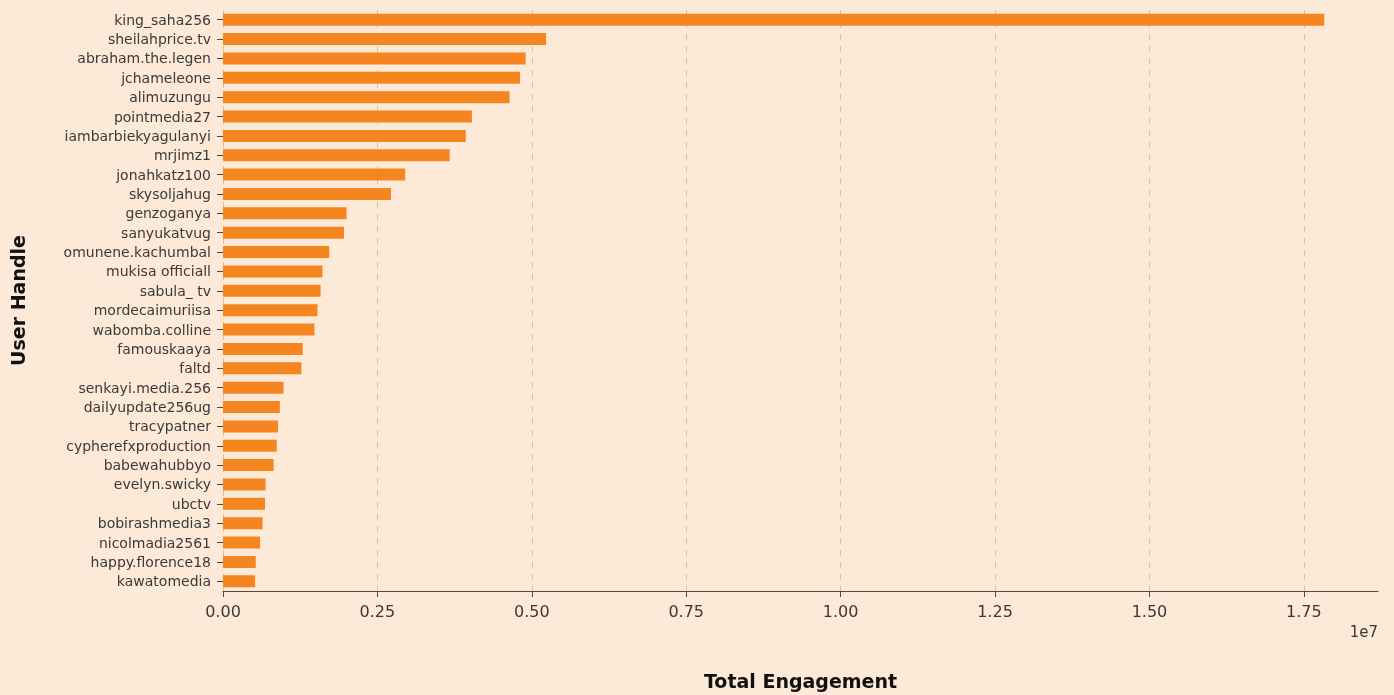 Image resolution: width=1394 pixels, height=695 pixels. What do you see at coordinates (138, 445) in the screenshot?
I see `y-tick-label: cypherefxproduction` at bounding box center [138, 445].